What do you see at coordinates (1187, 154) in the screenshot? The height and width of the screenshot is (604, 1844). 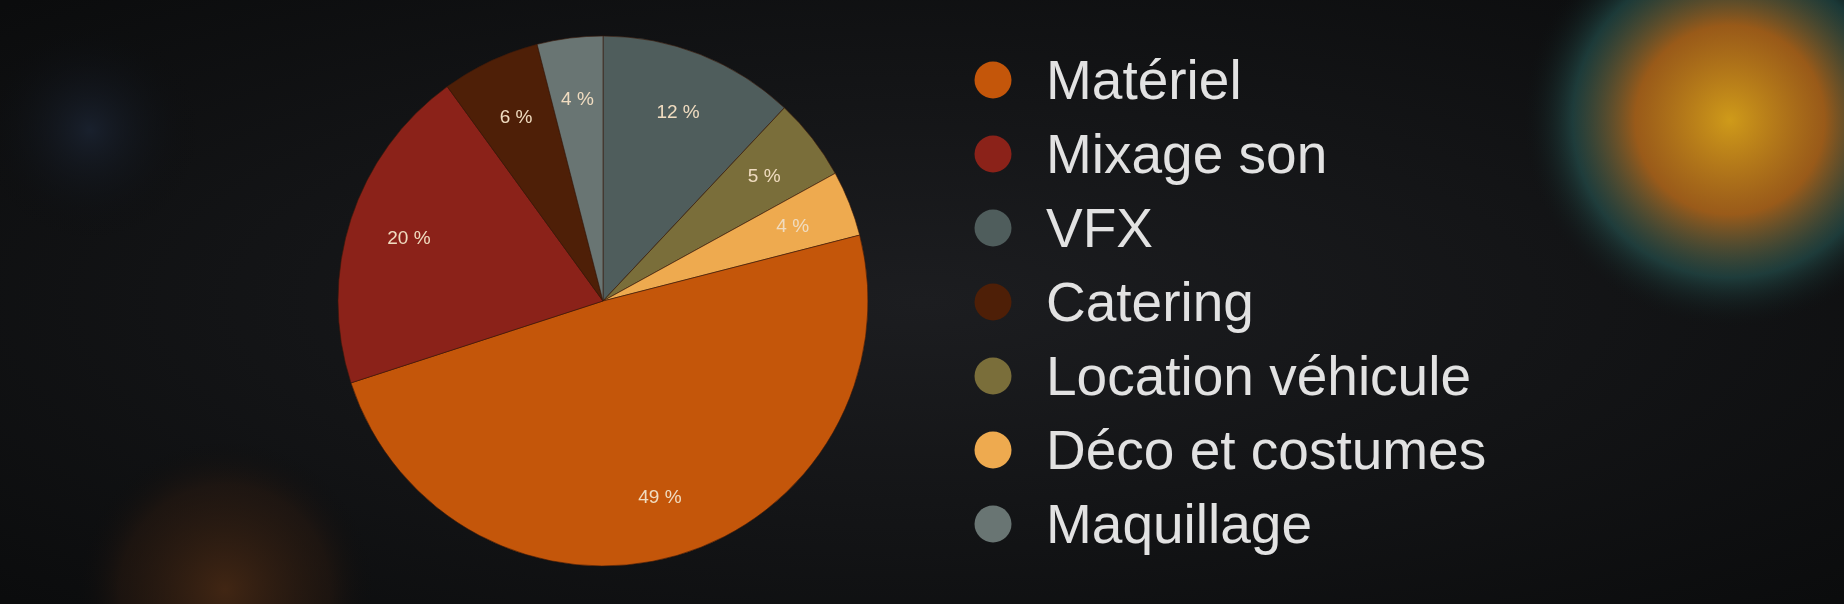 I see `legend-label: Mixage son` at bounding box center [1187, 154].